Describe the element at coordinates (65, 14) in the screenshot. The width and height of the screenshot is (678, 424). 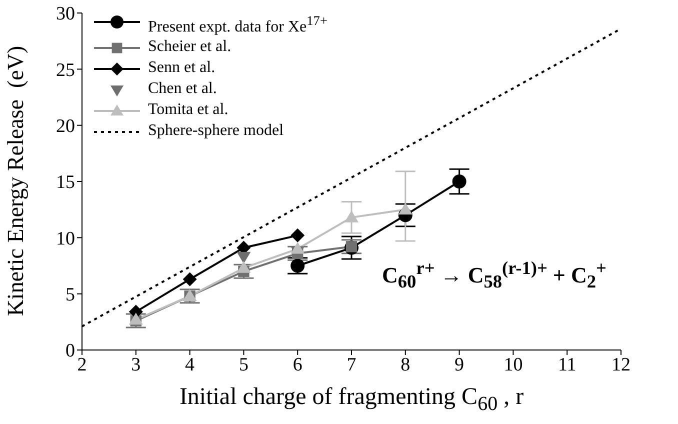
I see `y-tick-label: 30` at that location.